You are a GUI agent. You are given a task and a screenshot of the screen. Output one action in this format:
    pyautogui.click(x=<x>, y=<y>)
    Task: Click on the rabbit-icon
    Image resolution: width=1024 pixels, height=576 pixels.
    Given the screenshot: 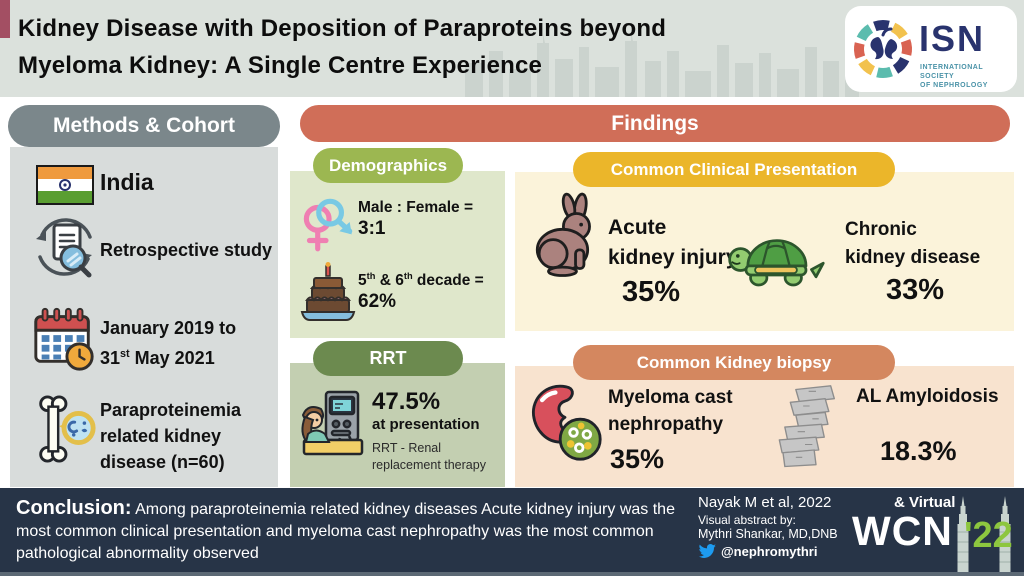 What is the action you would take?
    pyautogui.click(x=563, y=234)
    